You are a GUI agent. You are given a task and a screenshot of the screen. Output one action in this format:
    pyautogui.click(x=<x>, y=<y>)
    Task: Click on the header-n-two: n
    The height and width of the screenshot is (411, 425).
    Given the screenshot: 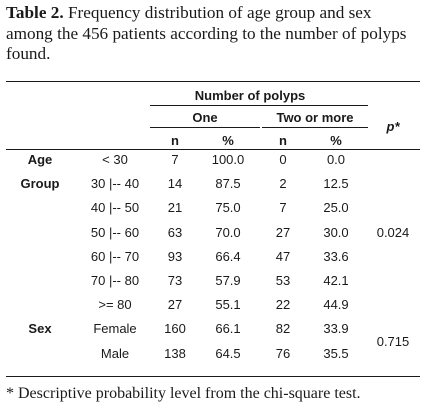 What is the action you would take?
    pyautogui.click(x=283, y=140)
    